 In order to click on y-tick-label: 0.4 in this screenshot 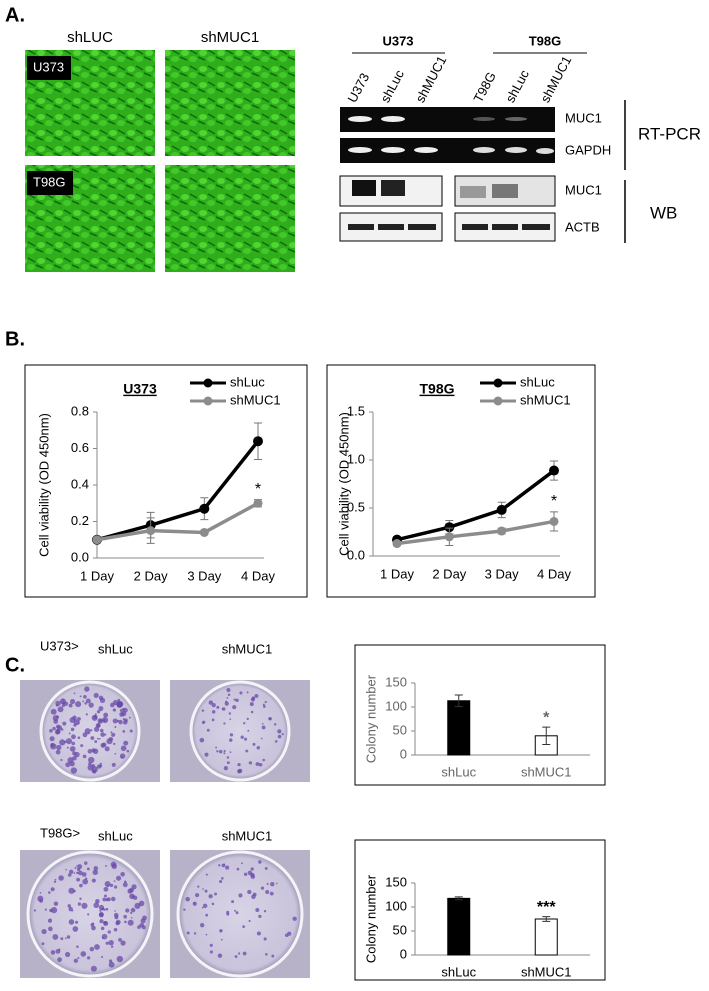, I will do `click(80, 483)`.